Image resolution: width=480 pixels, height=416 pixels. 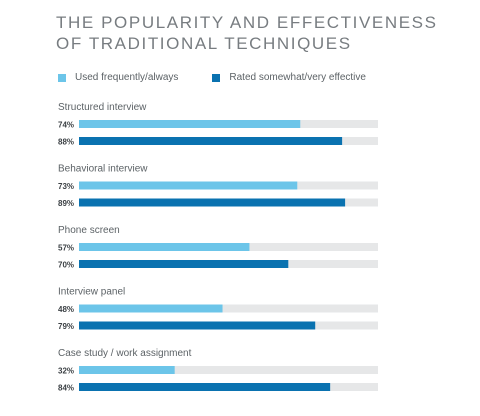 What do you see at coordinates (66, 142) in the screenshot?
I see `value-label-structured-interview-effective: 88%` at bounding box center [66, 142].